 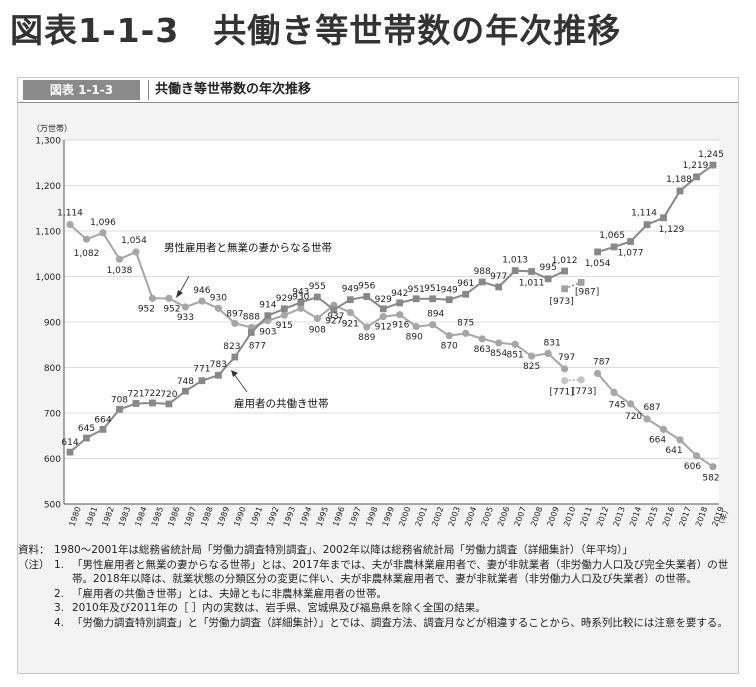 I want to click on data-label: 949, so click(x=449, y=291).